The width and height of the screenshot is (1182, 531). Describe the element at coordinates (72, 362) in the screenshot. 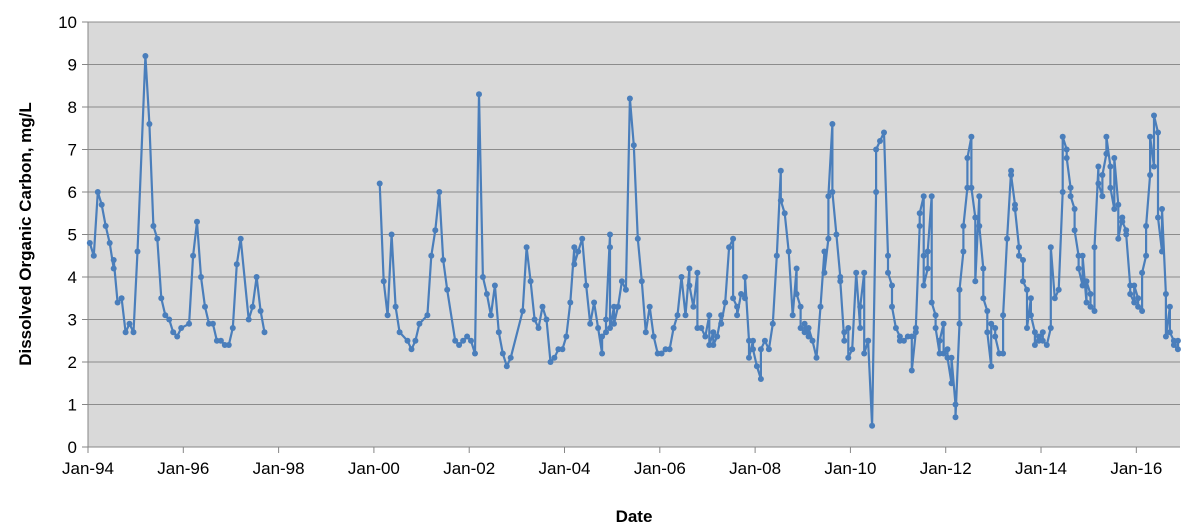

I see `y-tick-label: 2` at that location.